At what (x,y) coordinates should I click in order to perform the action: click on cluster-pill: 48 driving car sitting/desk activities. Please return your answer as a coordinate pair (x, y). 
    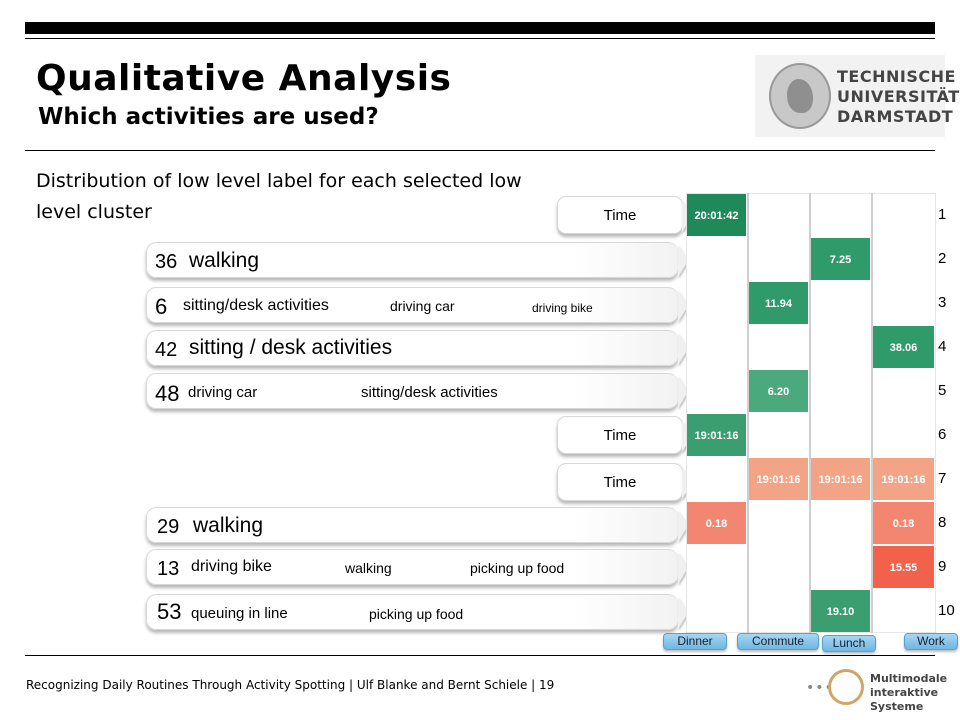
    Looking at the image, I should click on (412, 391).